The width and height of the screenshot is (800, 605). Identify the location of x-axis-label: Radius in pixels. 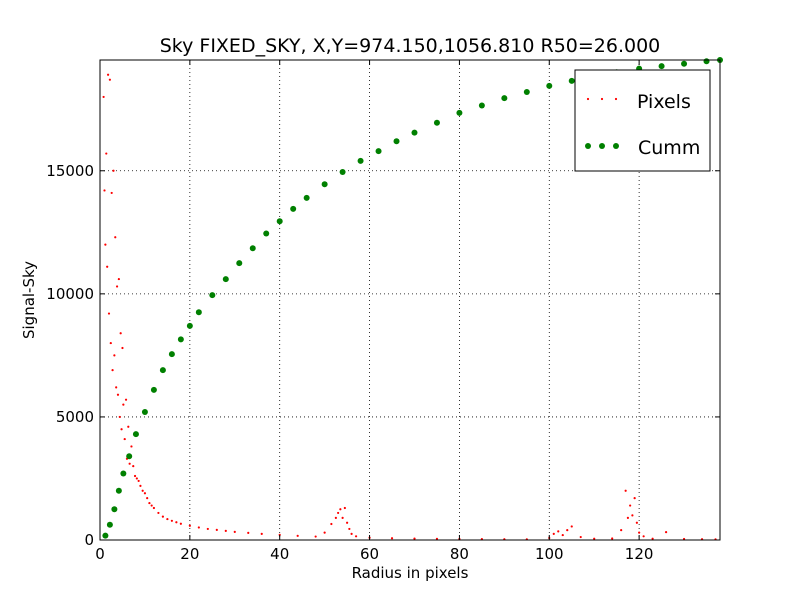
(410, 573).